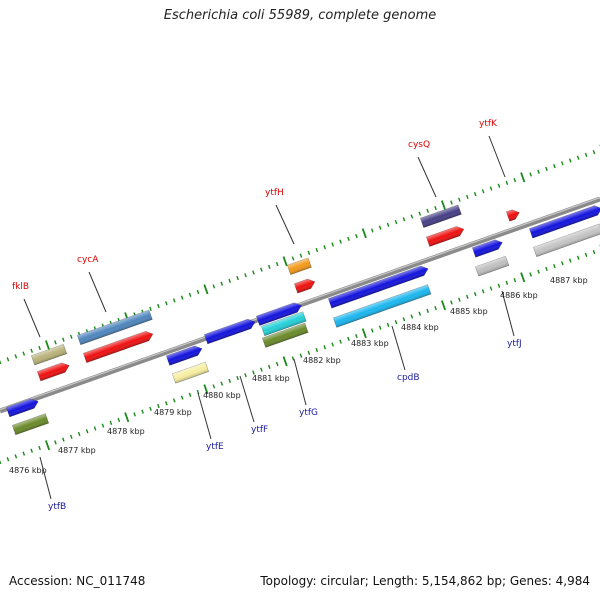 Image resolution: width=600 pixels, height=600 pixels. What do you see at coordinates (49, 355) in the screenshot?
I see `feature-fklb-outer-shade` at bounding box center [49, 355].